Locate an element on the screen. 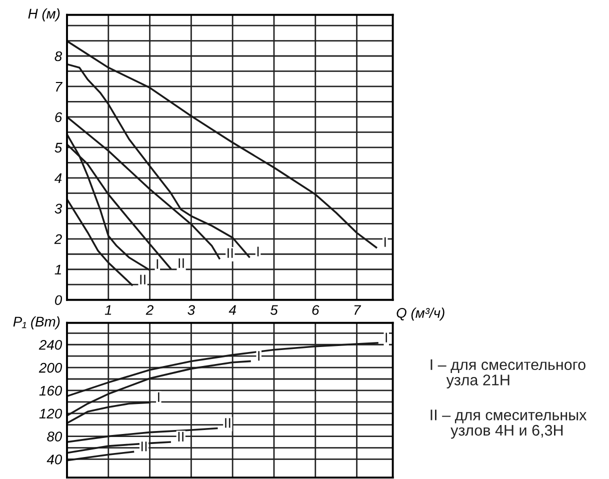  x-tick-label: 5 is located at coordinates (274, 310).